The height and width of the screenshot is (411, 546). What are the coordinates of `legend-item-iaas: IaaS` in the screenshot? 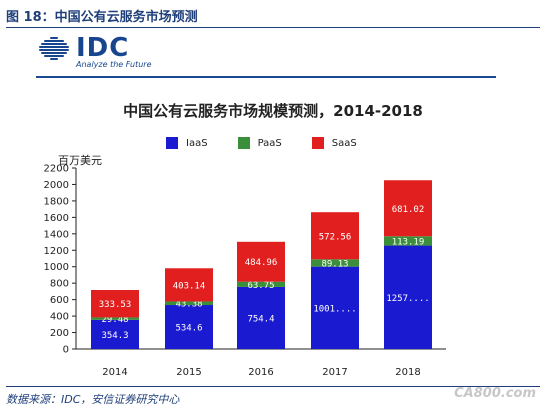 It's located at (187, 143).